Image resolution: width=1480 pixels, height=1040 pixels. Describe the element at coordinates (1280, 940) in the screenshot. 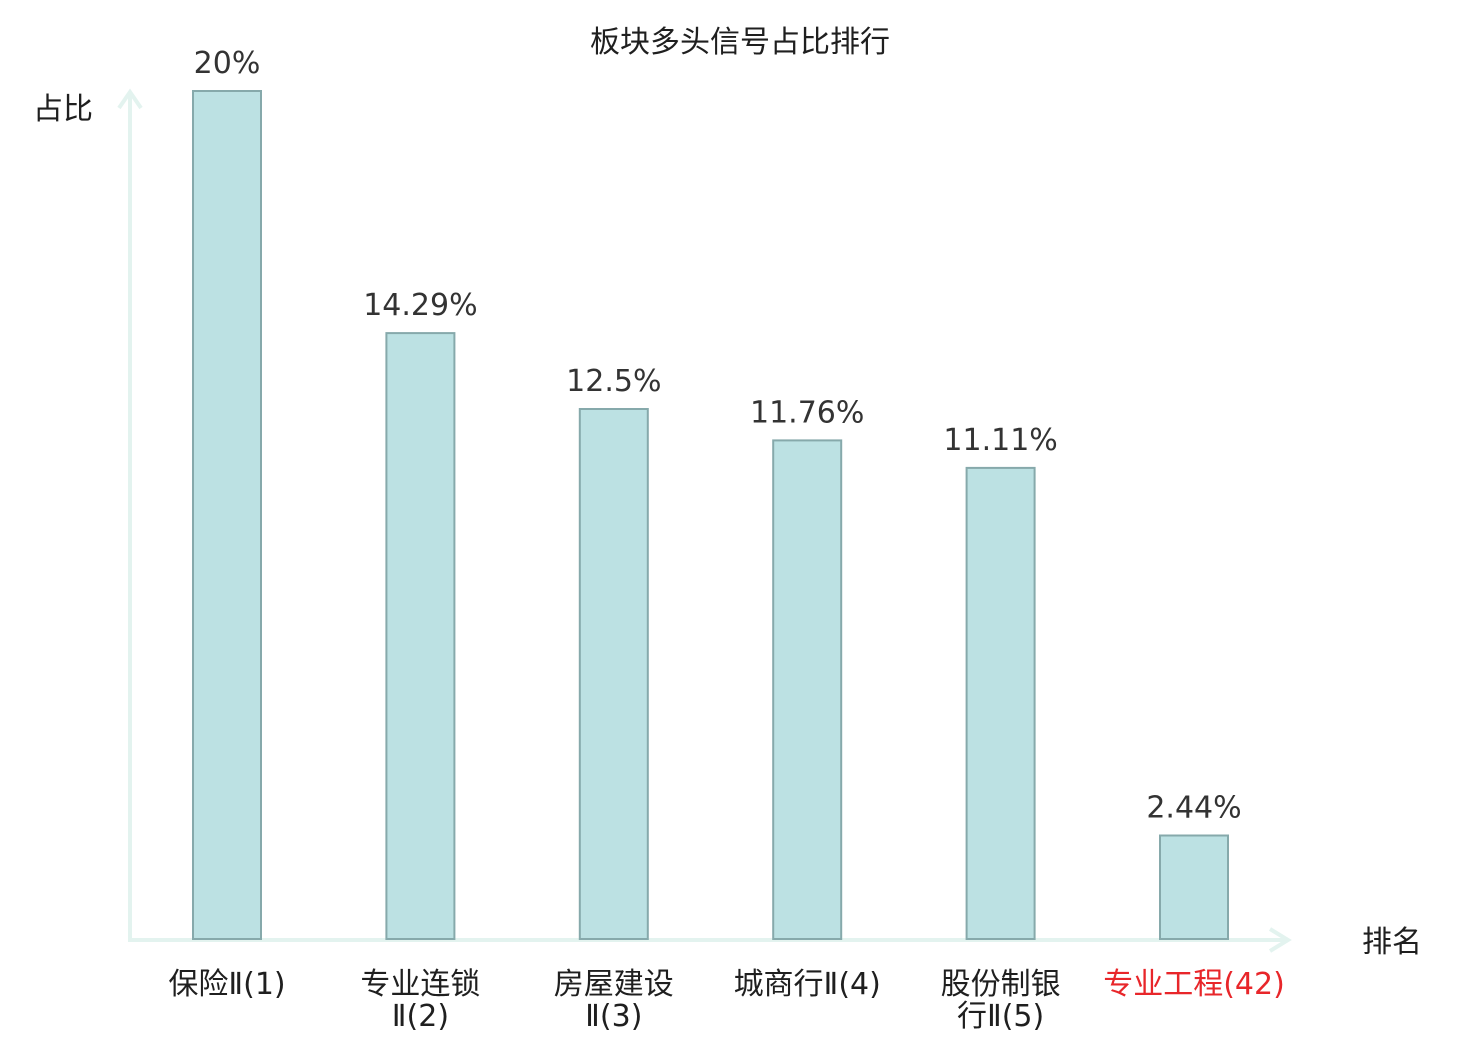

I see `x-axis-arrow` at that location.